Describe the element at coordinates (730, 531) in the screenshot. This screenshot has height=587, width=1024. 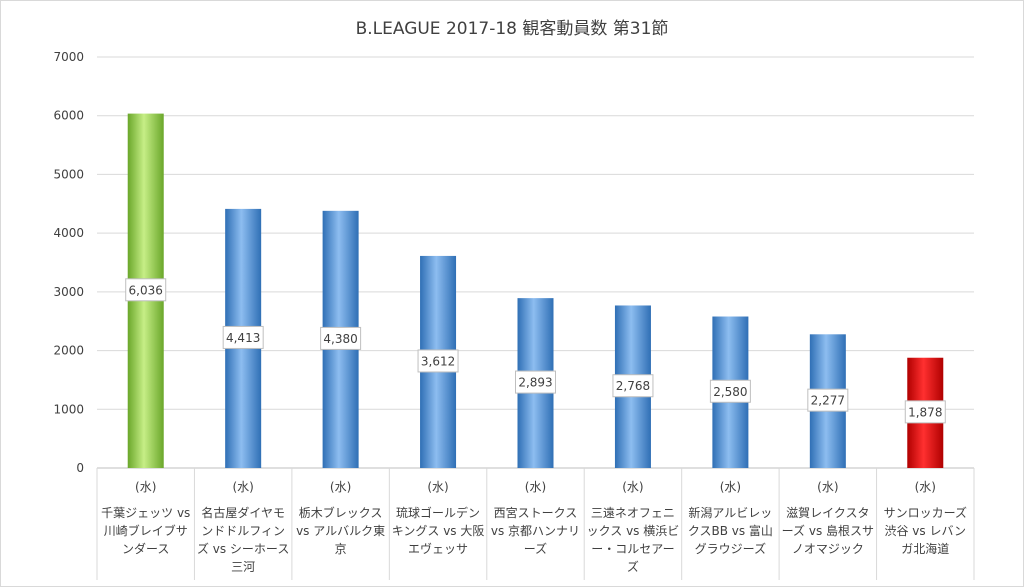
I see `x-tick-name: 新潟アルビレックスBB vs 富山グラウジーズ` at that location.